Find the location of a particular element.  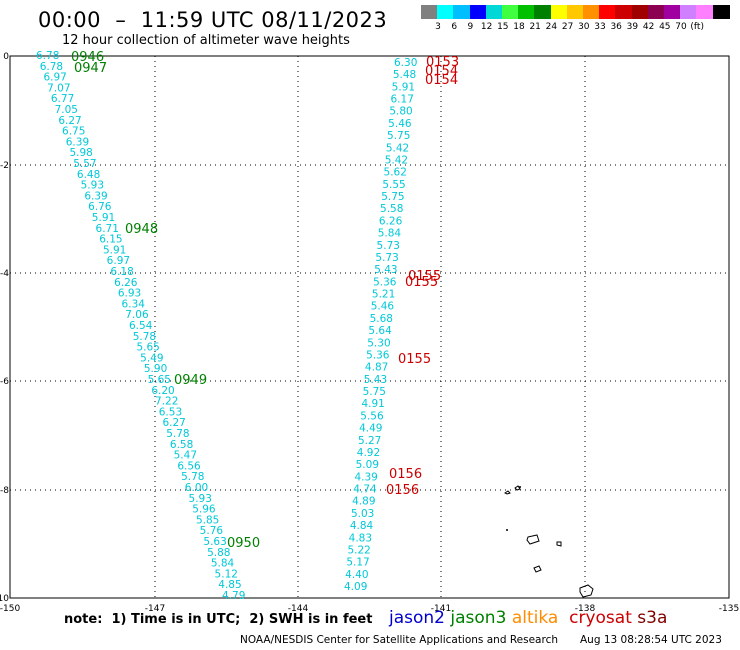

swh-value-left: 5.47 is located at coordinates (185, 456).